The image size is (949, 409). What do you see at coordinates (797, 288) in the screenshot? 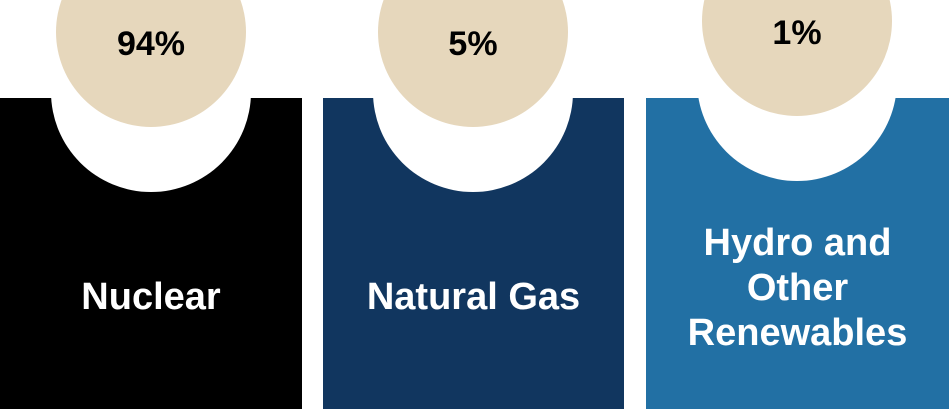
I see `card-label: Hydro and Other Renewables` at bounding box center [797, 288].